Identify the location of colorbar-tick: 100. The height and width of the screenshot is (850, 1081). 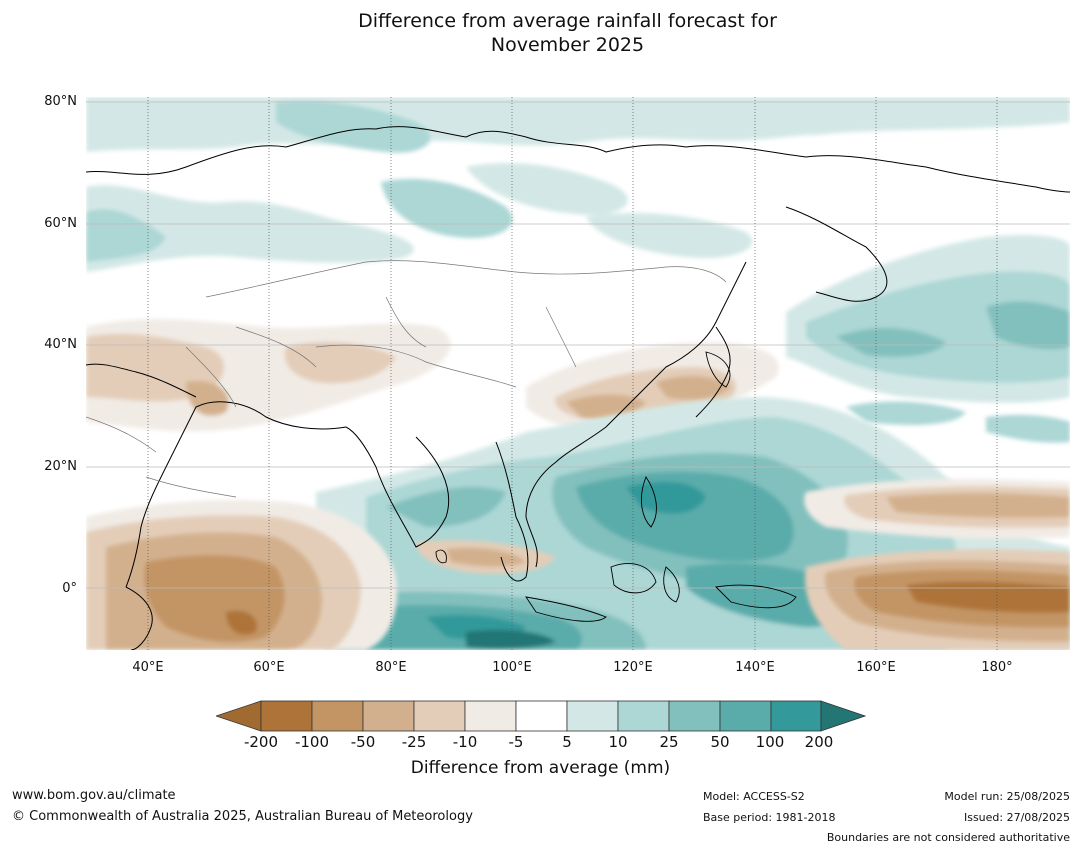
(770, 742).